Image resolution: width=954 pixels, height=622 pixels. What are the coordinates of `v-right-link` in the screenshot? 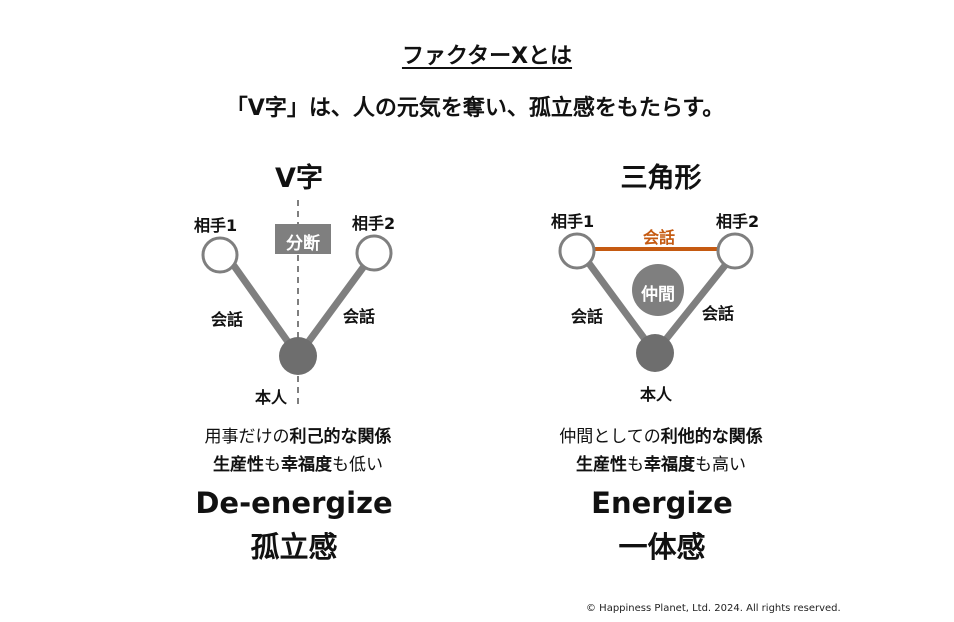 It's located at (335, 305).